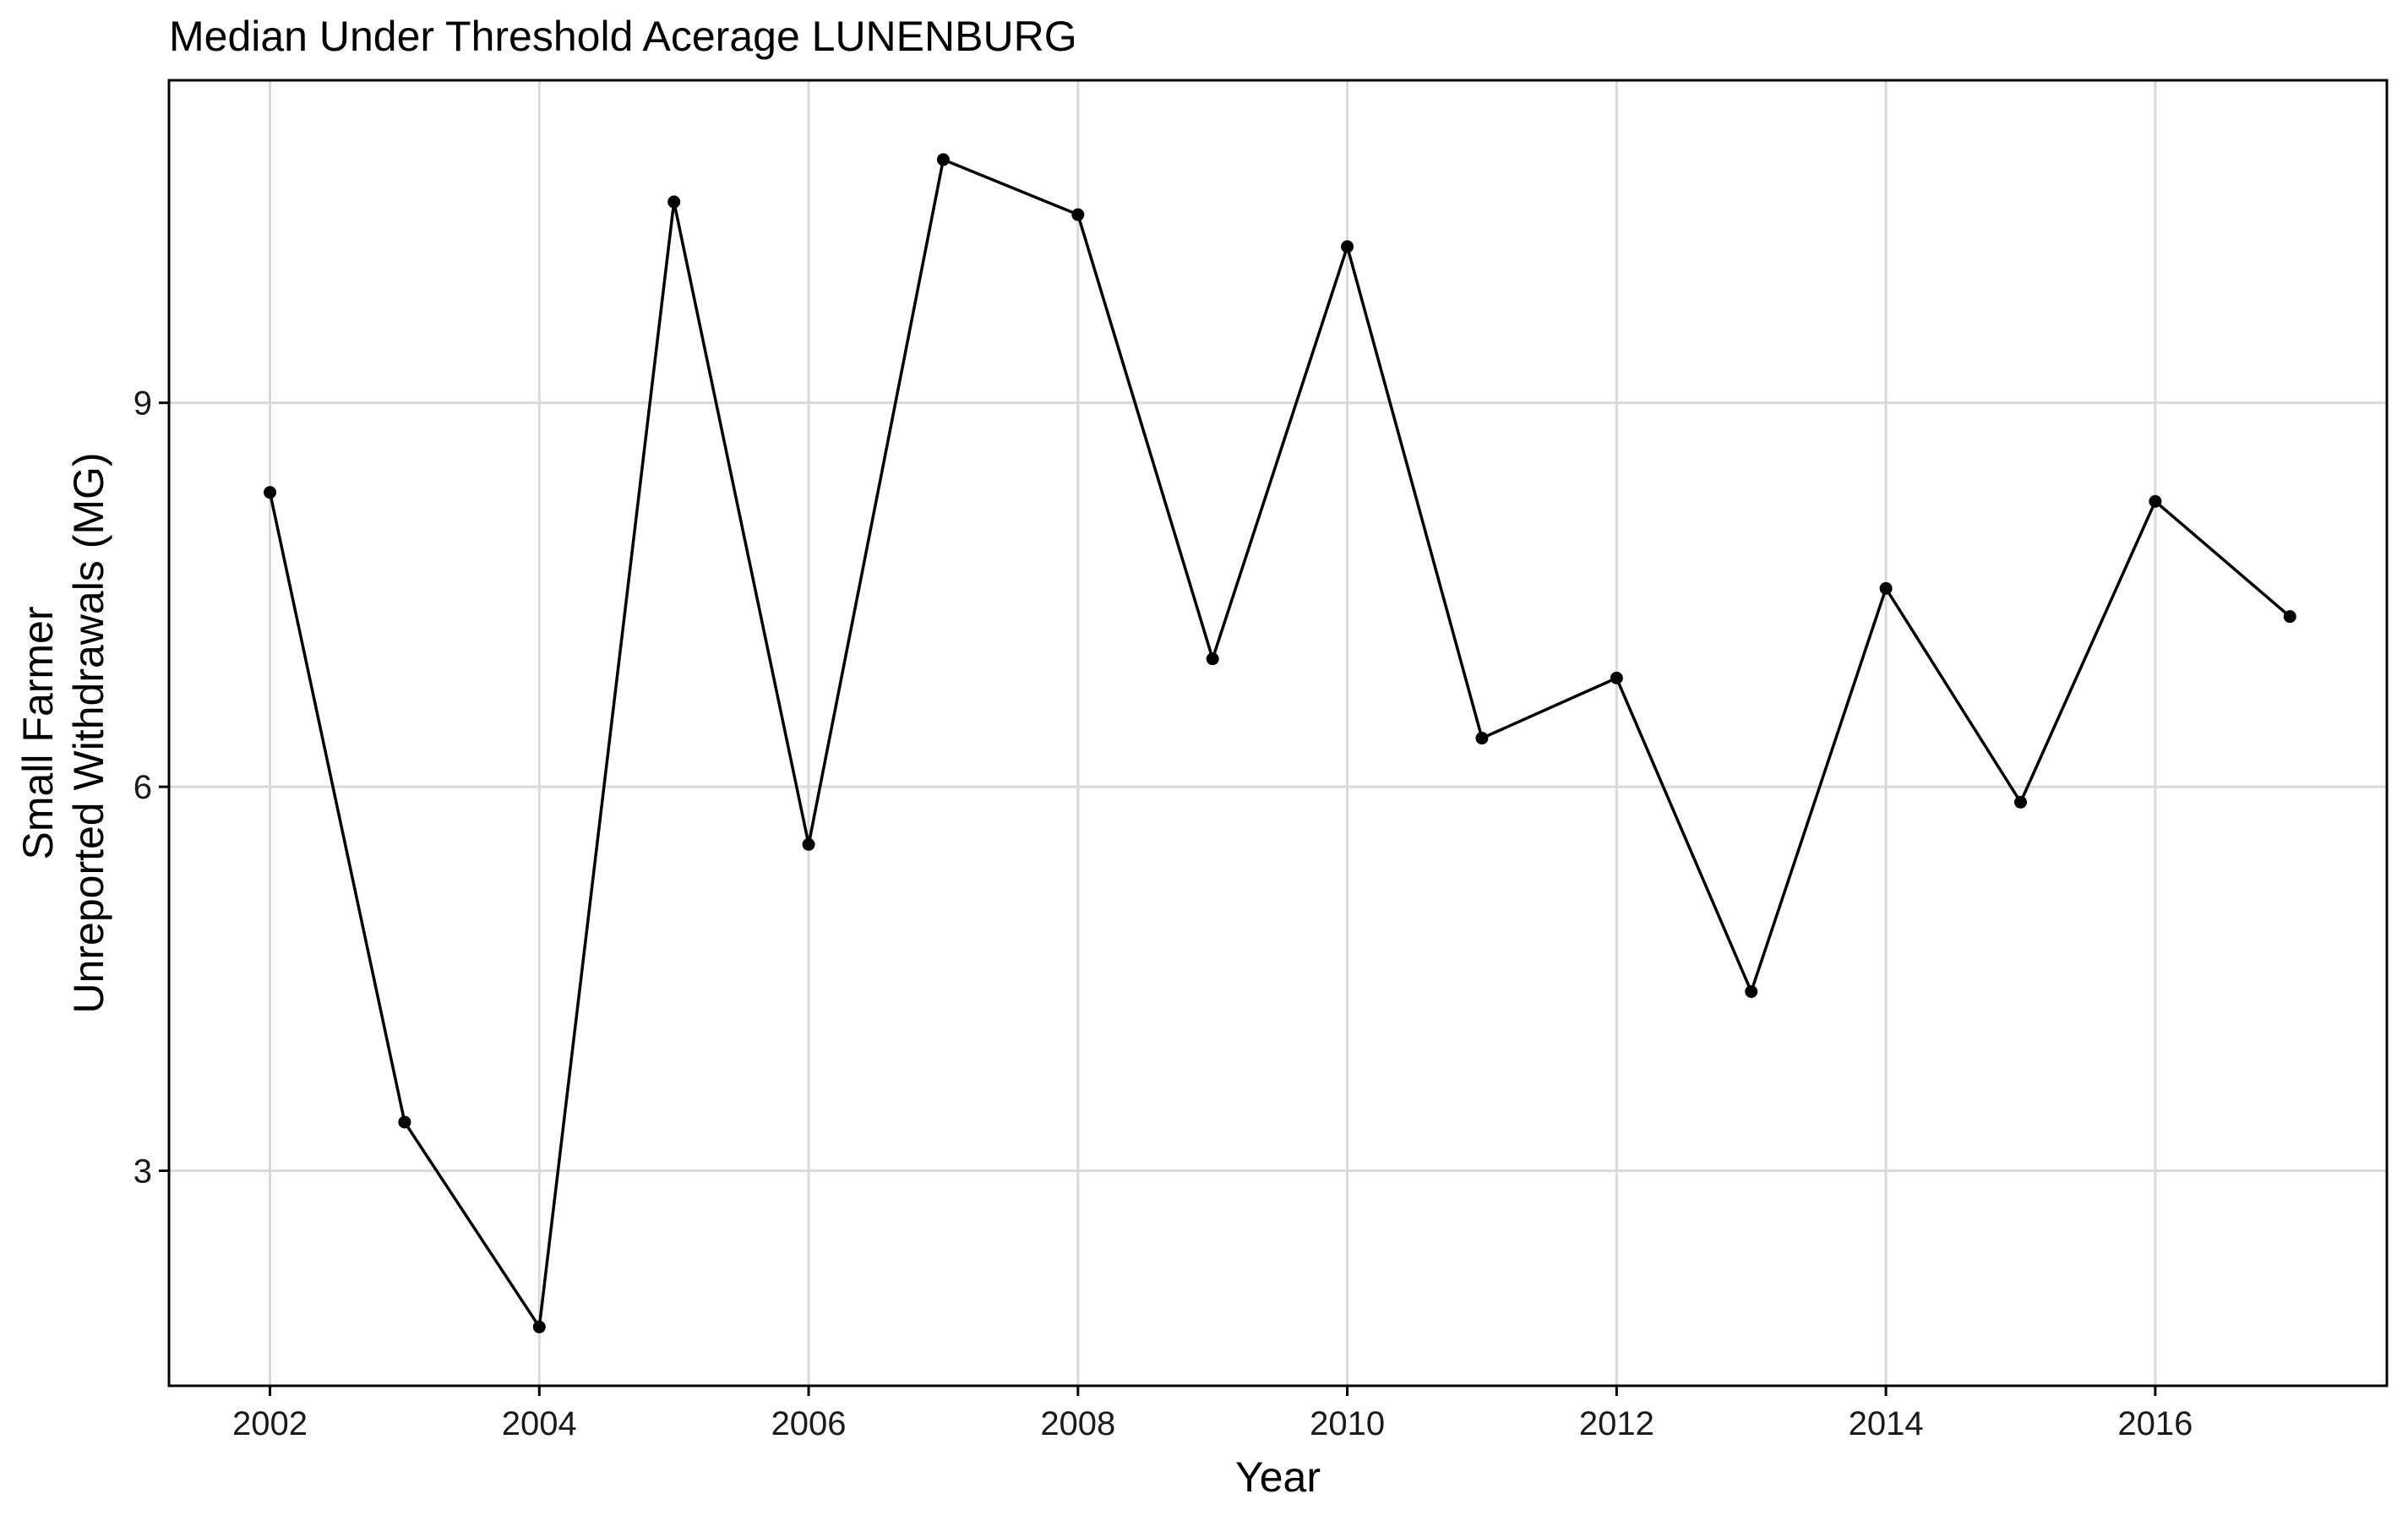 Image resolution: width=2408 pixels, height=1521 pixels. I want to click on y-axis-title-line-2: Unreported Withdrawals (MG), so click(88, 732).